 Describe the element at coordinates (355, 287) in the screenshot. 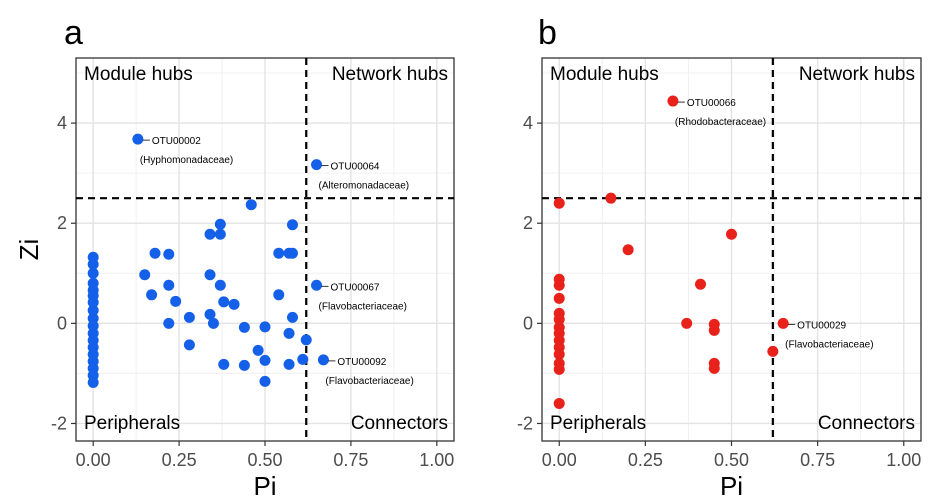

I see `annotation-otu-id: OTU00067` at that location.